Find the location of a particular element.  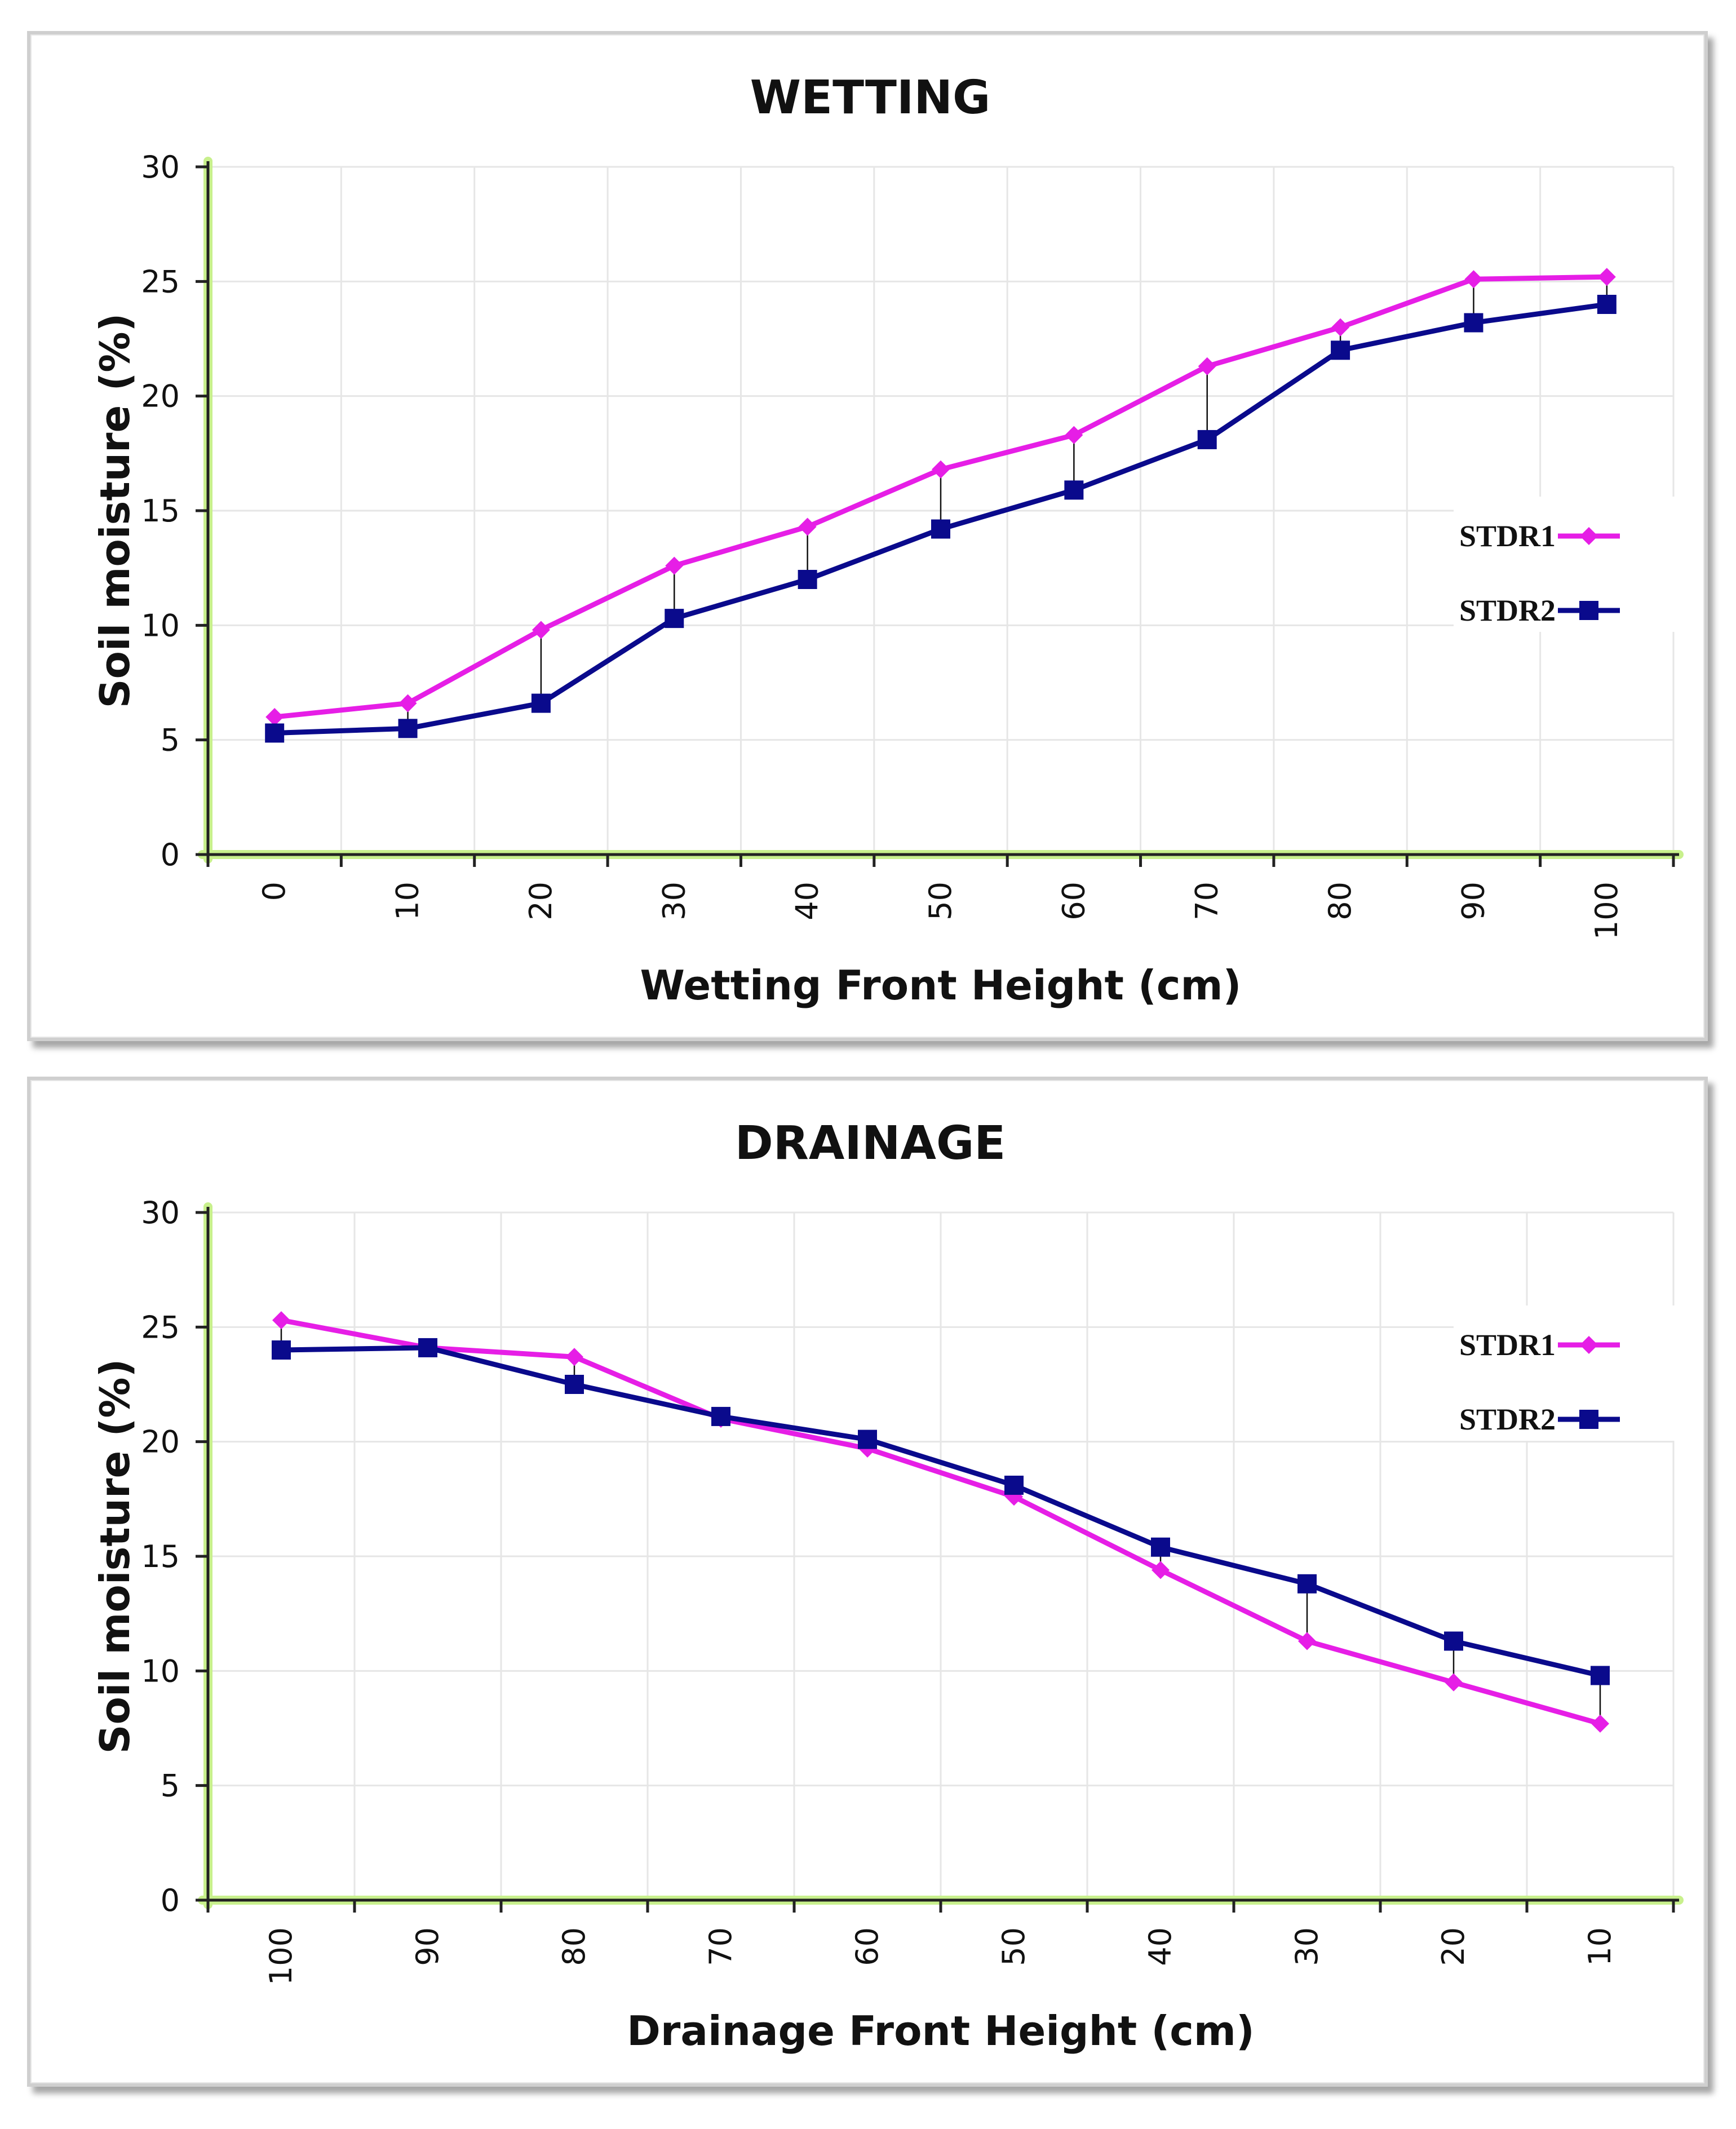

series-line-stdr2 is located at coordinates (941, 1511).